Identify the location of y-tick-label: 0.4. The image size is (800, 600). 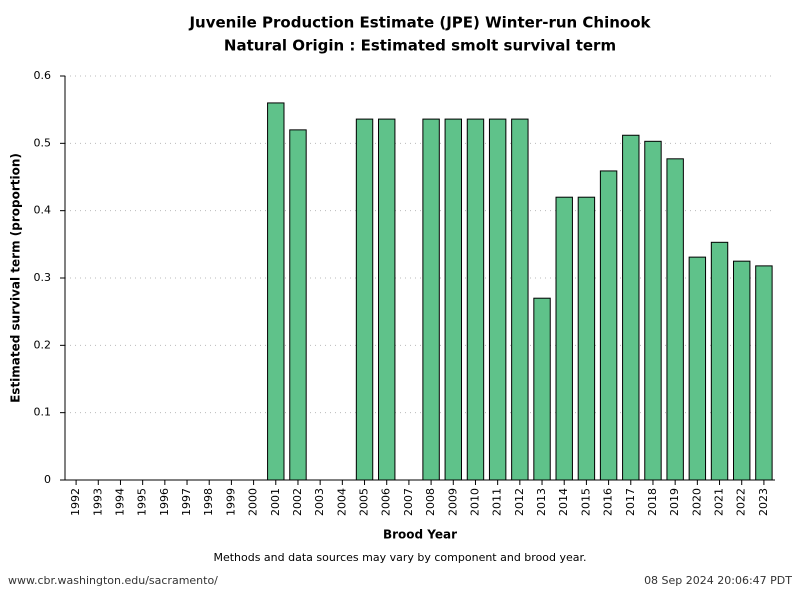
(43, 210).